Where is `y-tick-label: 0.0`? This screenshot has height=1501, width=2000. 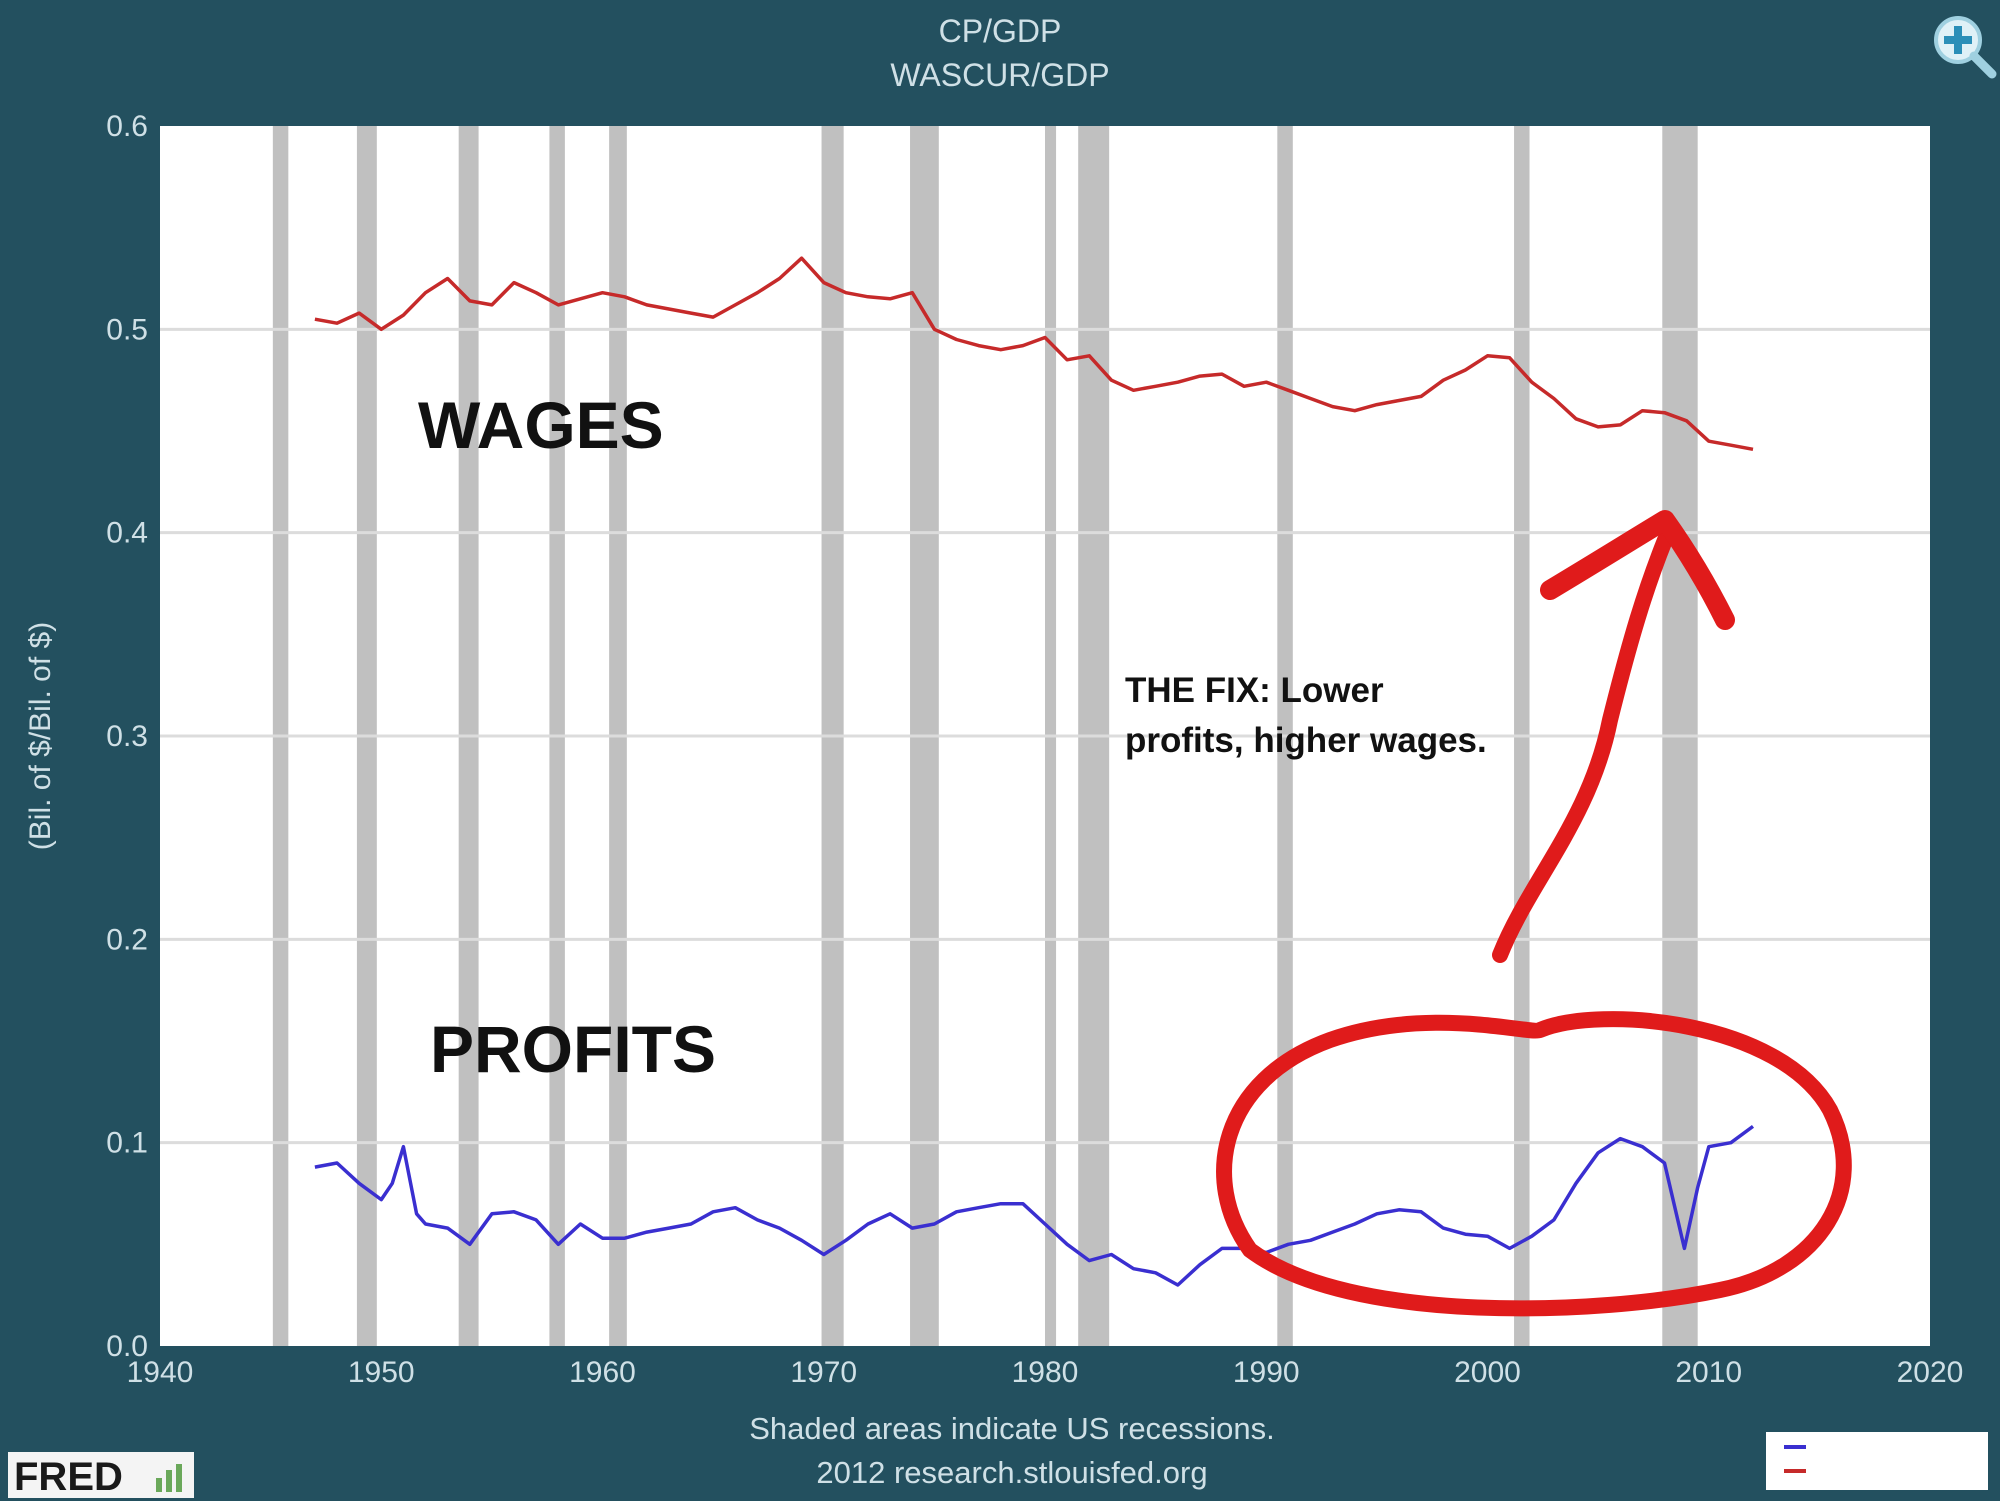
y-tick-label: 0.0 is located at coordinates (127, 1346).